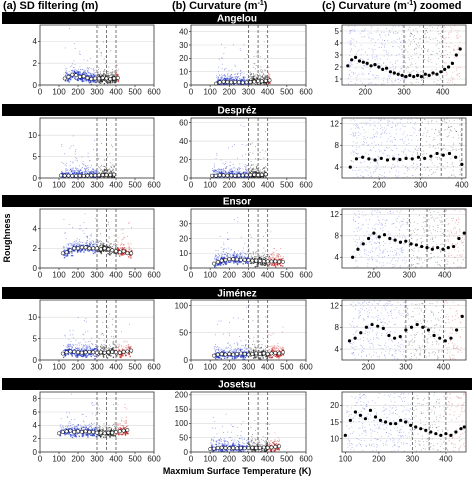 This screenshot has height=478, width=474. I want to click on x-axis-label: Maxmium Surface Temperature (K), so click(237, 471).